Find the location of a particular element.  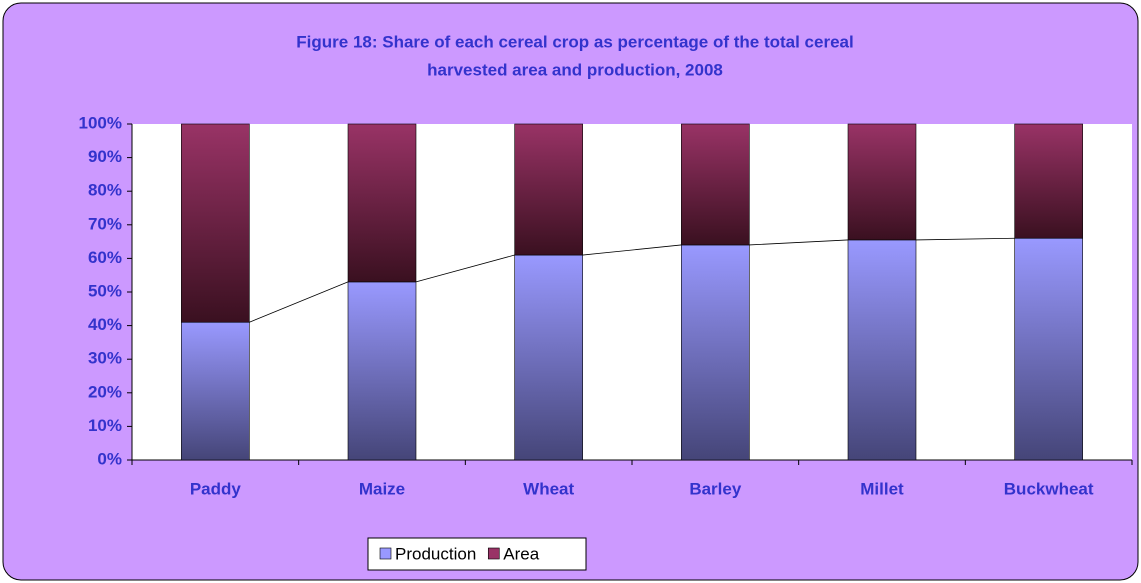

chart-title: harvested area and production, 2008 is located at coordinates (575, 69).